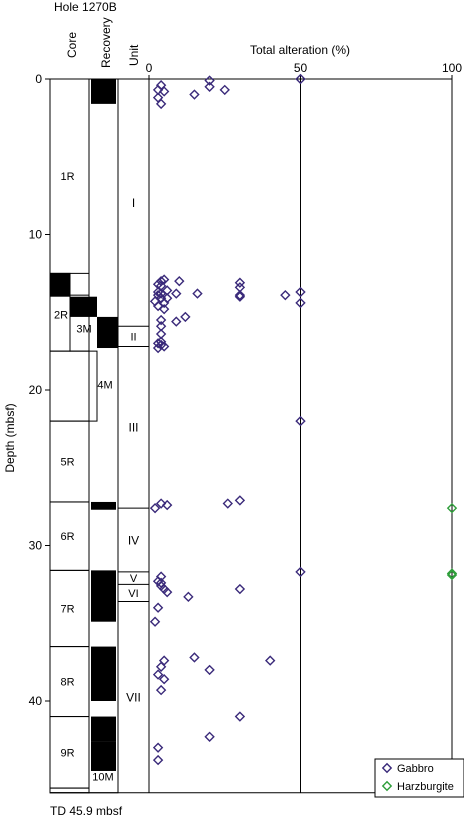  I want to click on x-tick-label: 50, so click(301, 68).